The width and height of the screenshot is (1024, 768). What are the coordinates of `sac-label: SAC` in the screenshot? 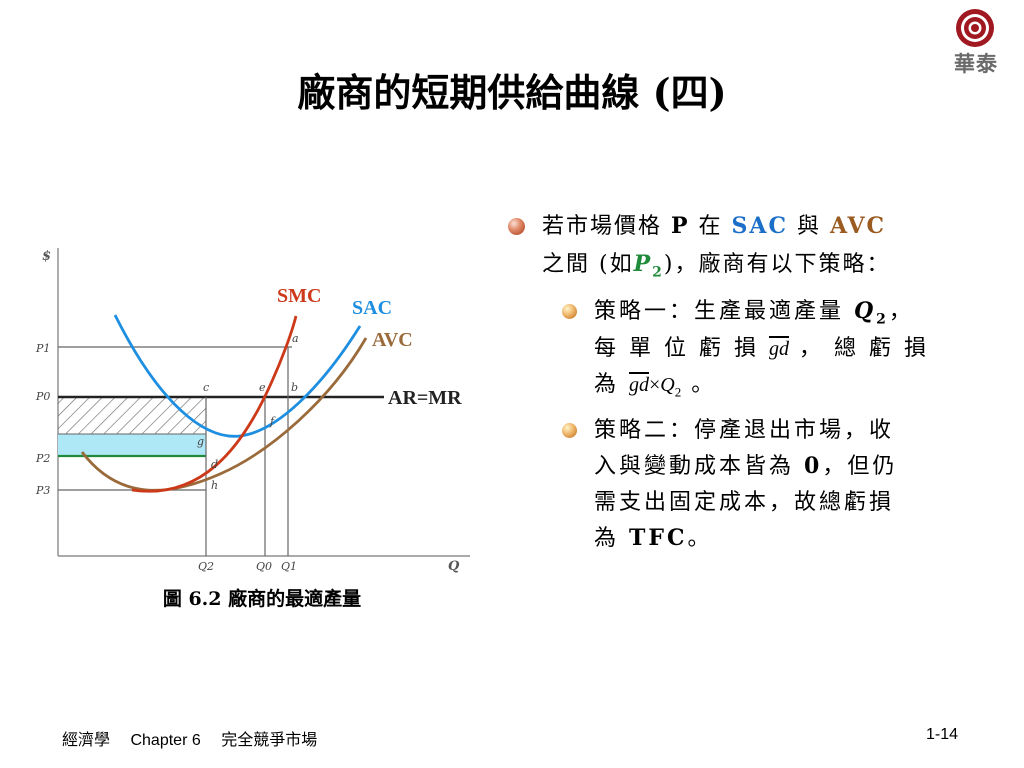 It's located at (372, 308).